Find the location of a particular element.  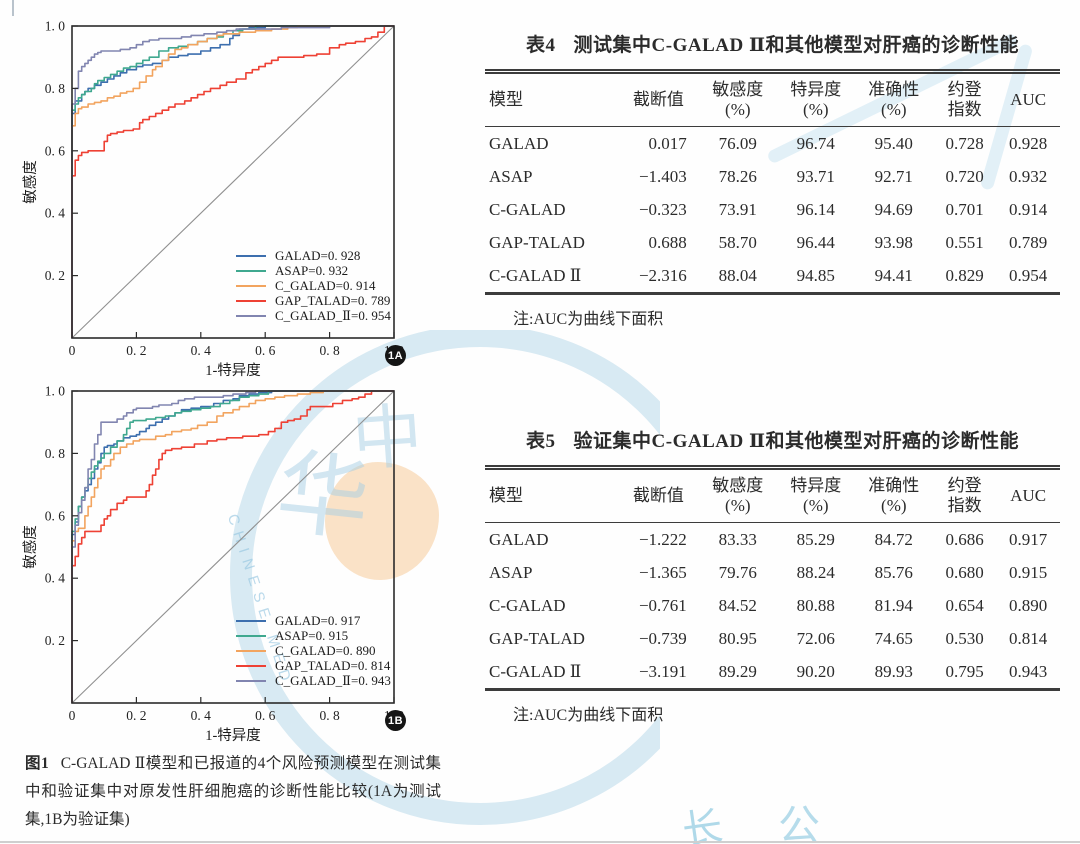

y-tick-label: 1. 0 is located at coordinates (55, 391).